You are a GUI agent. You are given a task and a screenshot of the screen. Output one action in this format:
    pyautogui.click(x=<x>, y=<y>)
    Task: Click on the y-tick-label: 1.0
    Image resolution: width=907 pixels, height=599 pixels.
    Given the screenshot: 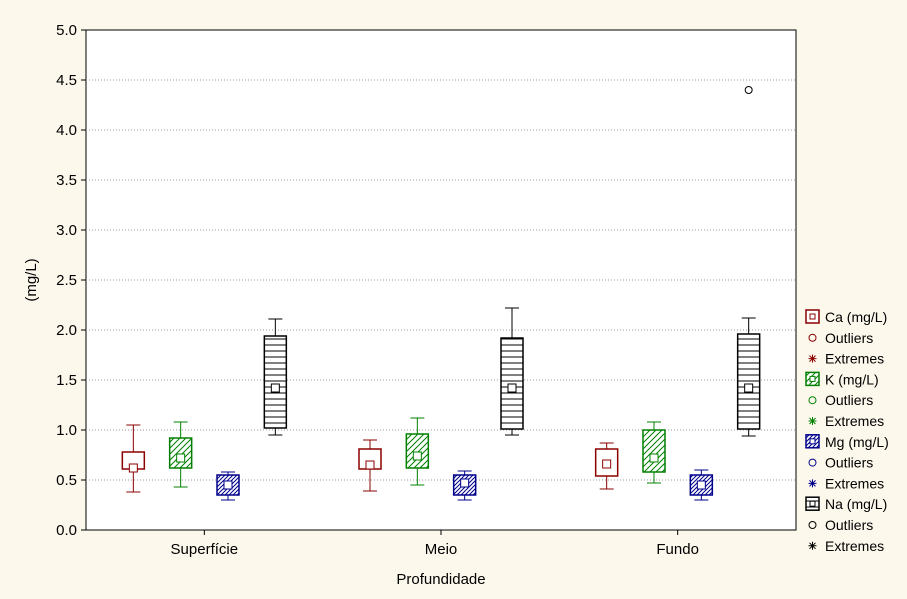 What is the action you would take?
    pyautogui.click(x=66, y=430)
    